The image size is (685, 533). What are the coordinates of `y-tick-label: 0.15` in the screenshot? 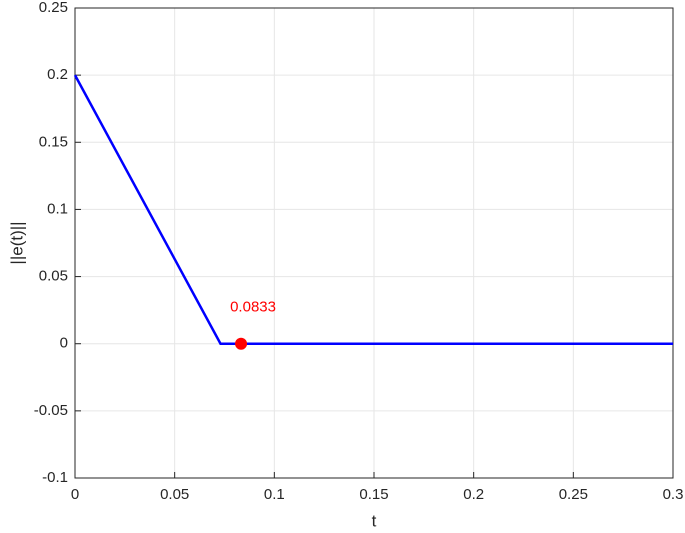 It's located at (53, 141).